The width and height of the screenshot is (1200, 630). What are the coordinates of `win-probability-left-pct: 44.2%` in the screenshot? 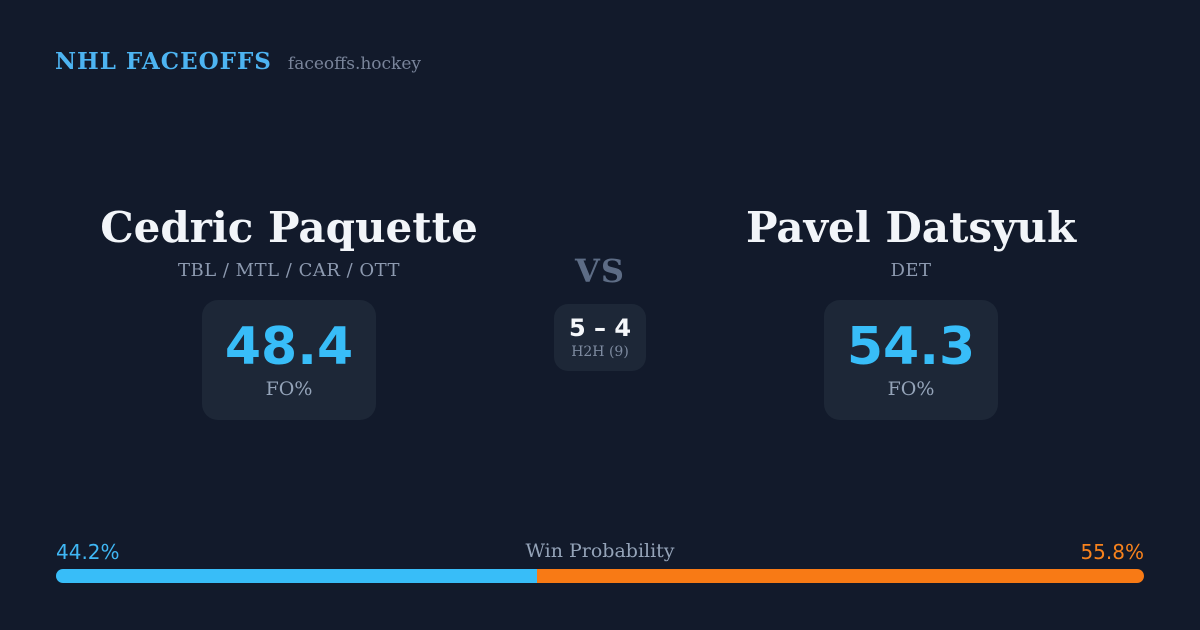 It's located at (88, 552).